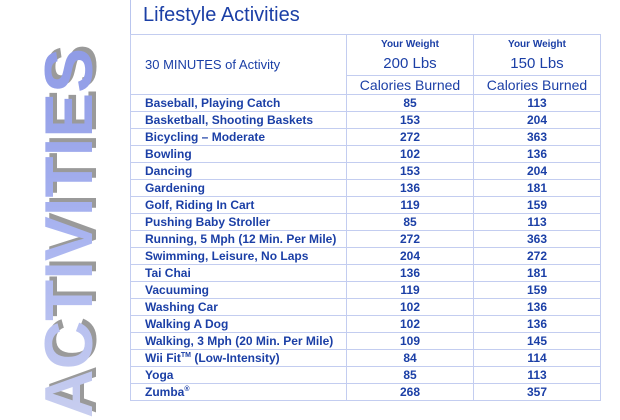 This screenshot has width=620, height=420. What do you see at coordinates (185, 355) in the screenshot?
I see `trademark-mark: TM` at bounding box center [185, 355].